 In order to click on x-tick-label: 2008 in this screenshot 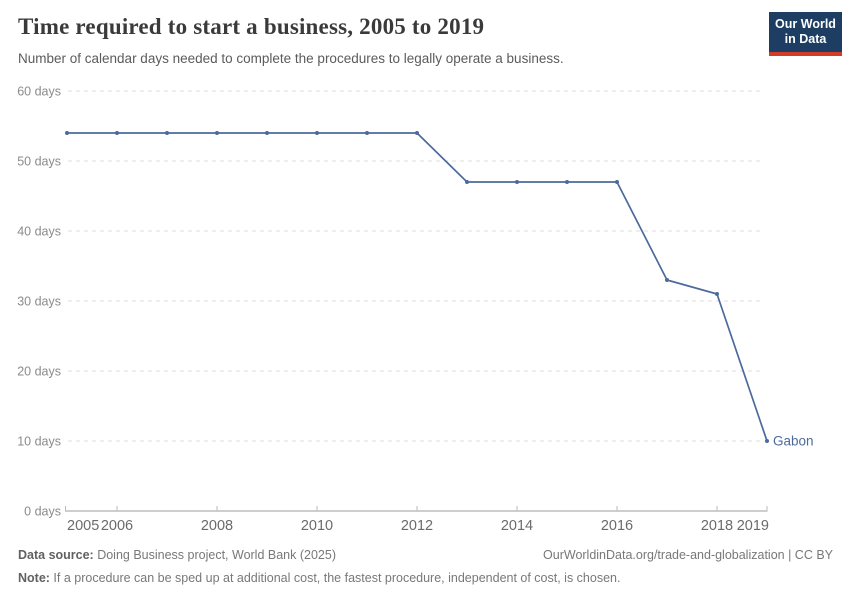, I will do `click(217, 526)`.